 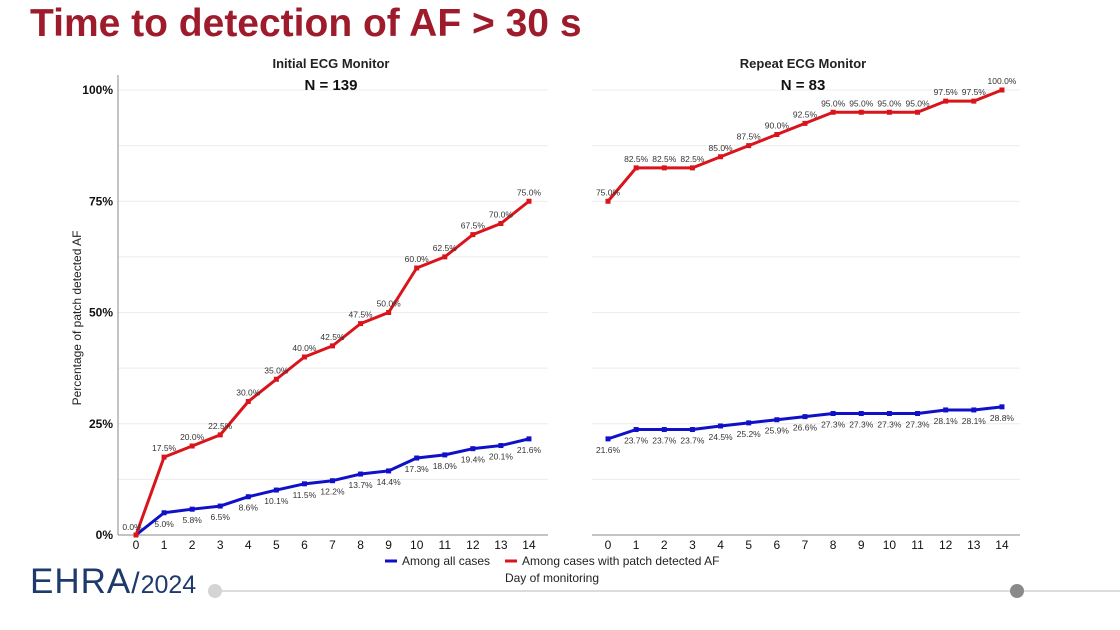 What do you see at coordinates (101, 313) in the screenshot?
I see `y-tick-label: 50%` at bounding box center [101, 313].